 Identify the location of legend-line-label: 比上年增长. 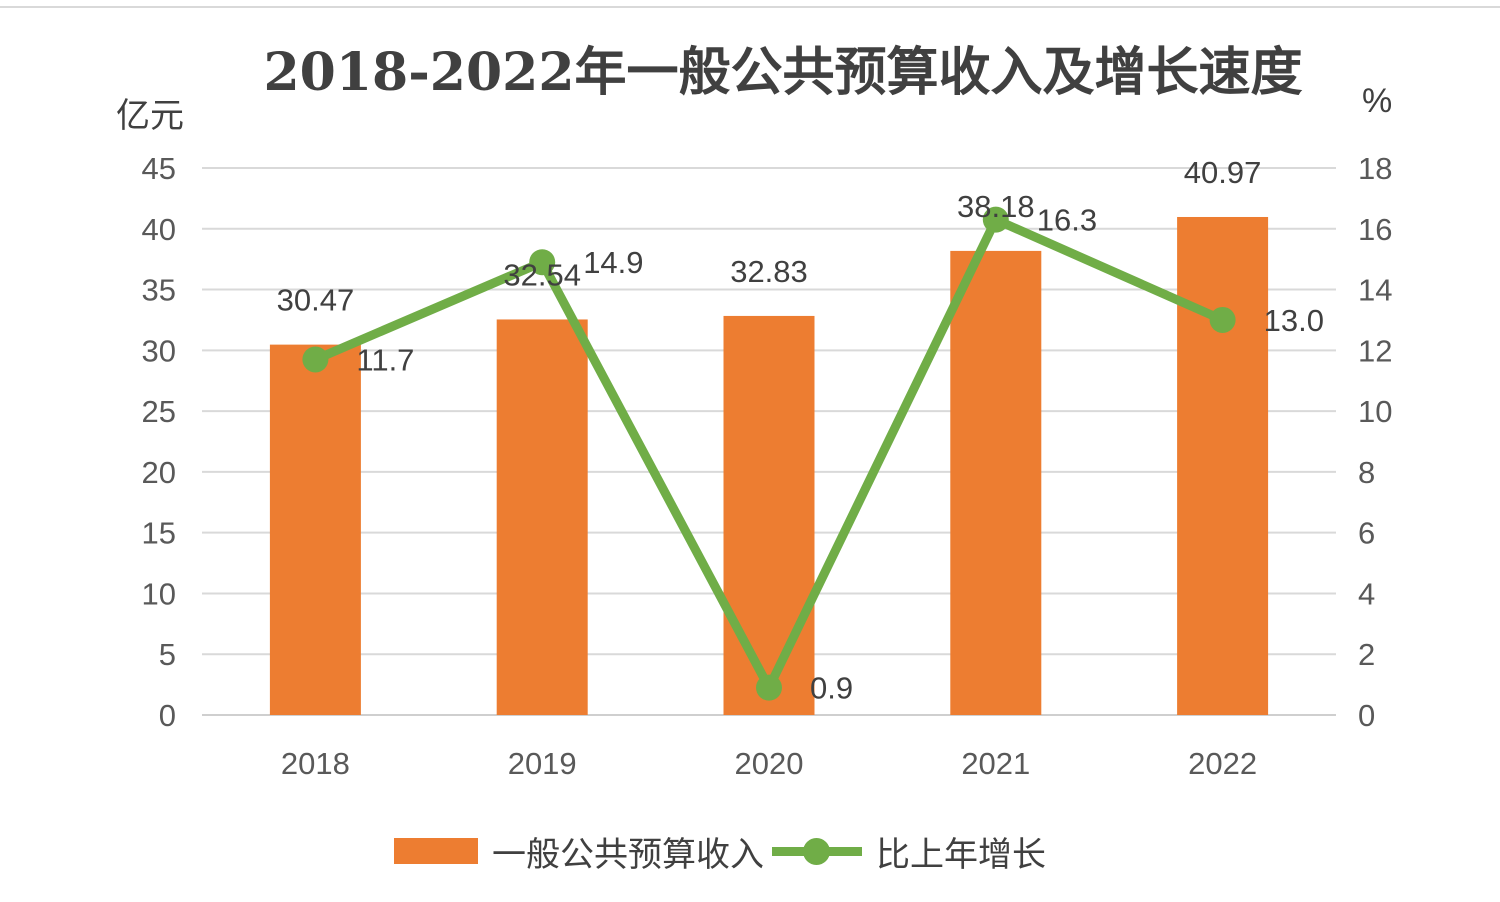
(961, 854).